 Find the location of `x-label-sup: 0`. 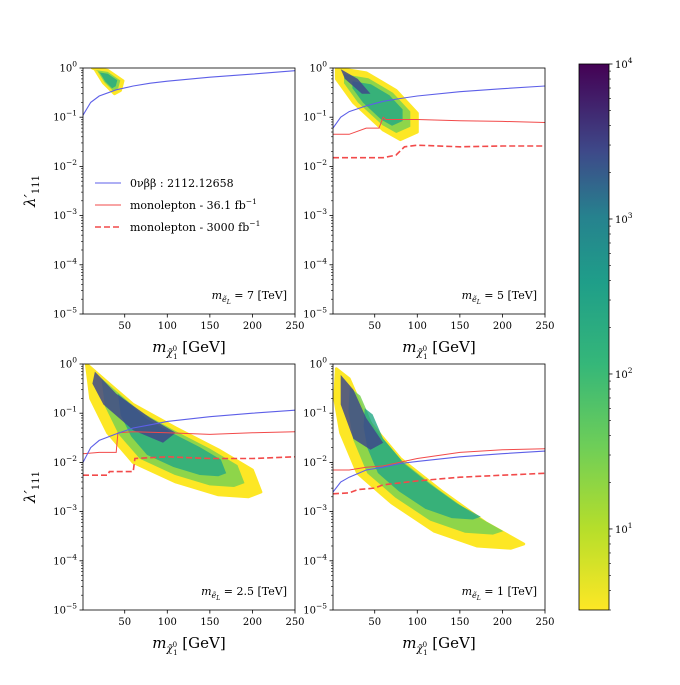

x-label-sup: 0 is located at coordinates (175, 645).